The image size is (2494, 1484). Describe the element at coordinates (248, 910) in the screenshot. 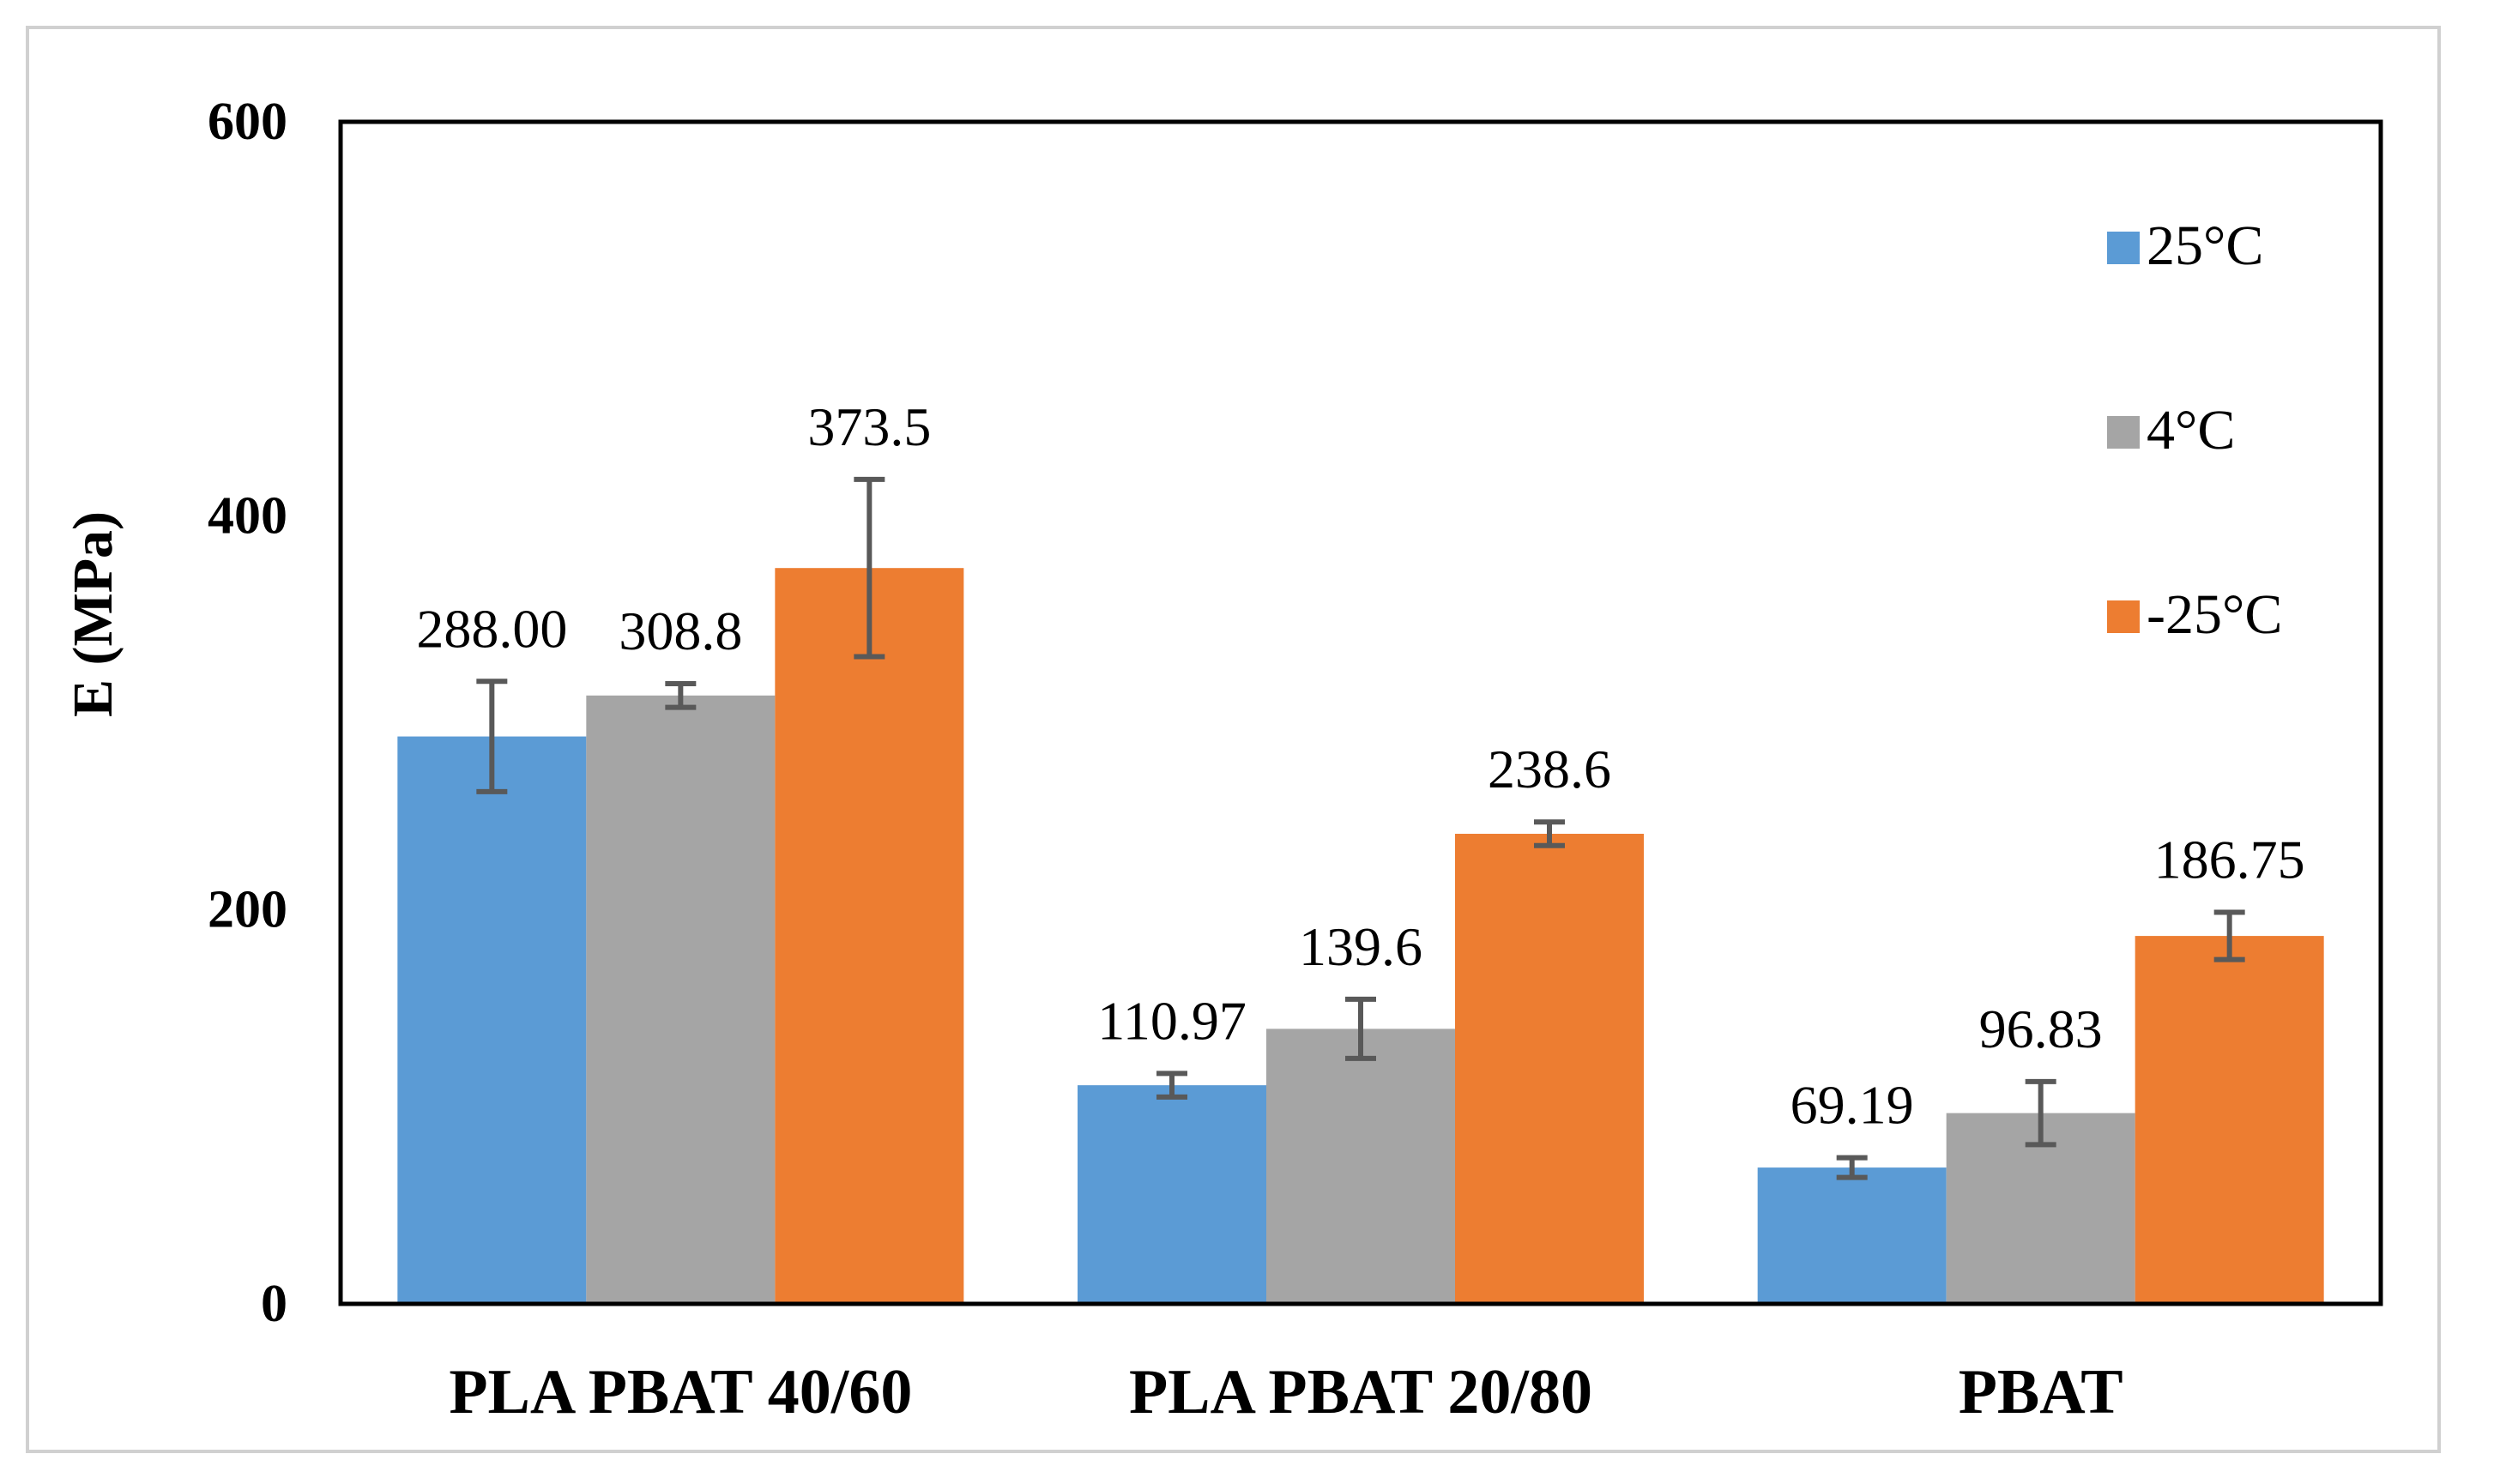

I see `y-tick-label: 200` at that location.